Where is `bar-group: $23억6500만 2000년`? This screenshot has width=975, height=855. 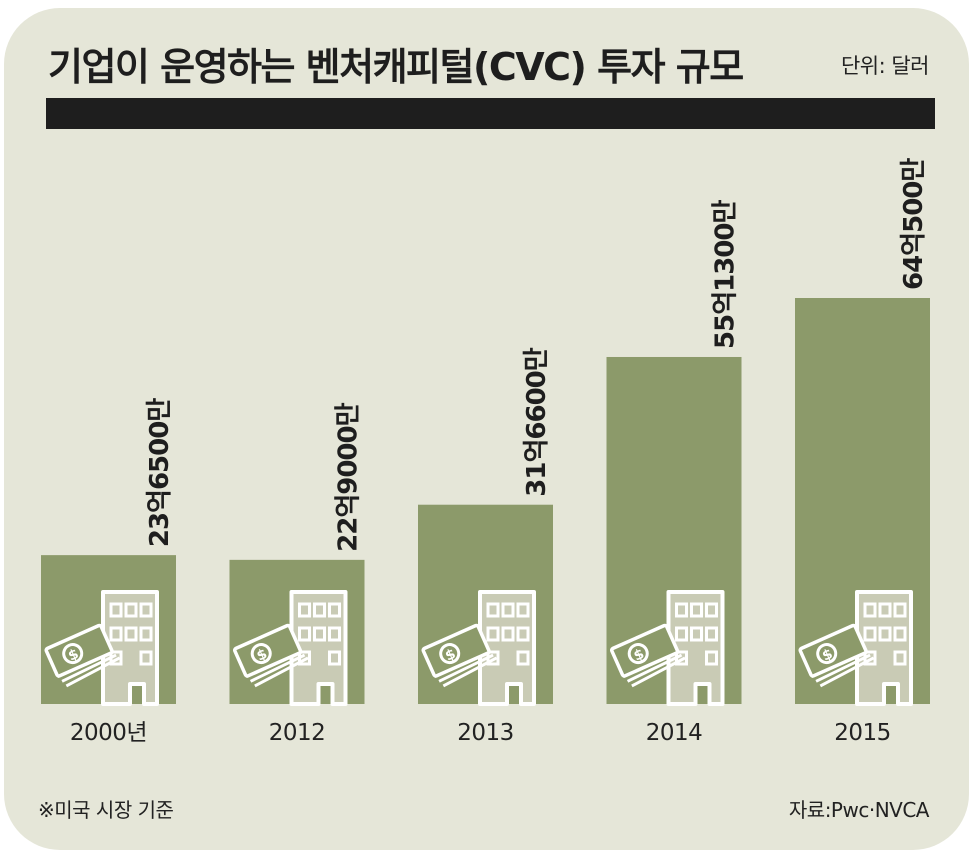
bar-group: $23억6500만 2000년 is located at coordinates (108, 572).